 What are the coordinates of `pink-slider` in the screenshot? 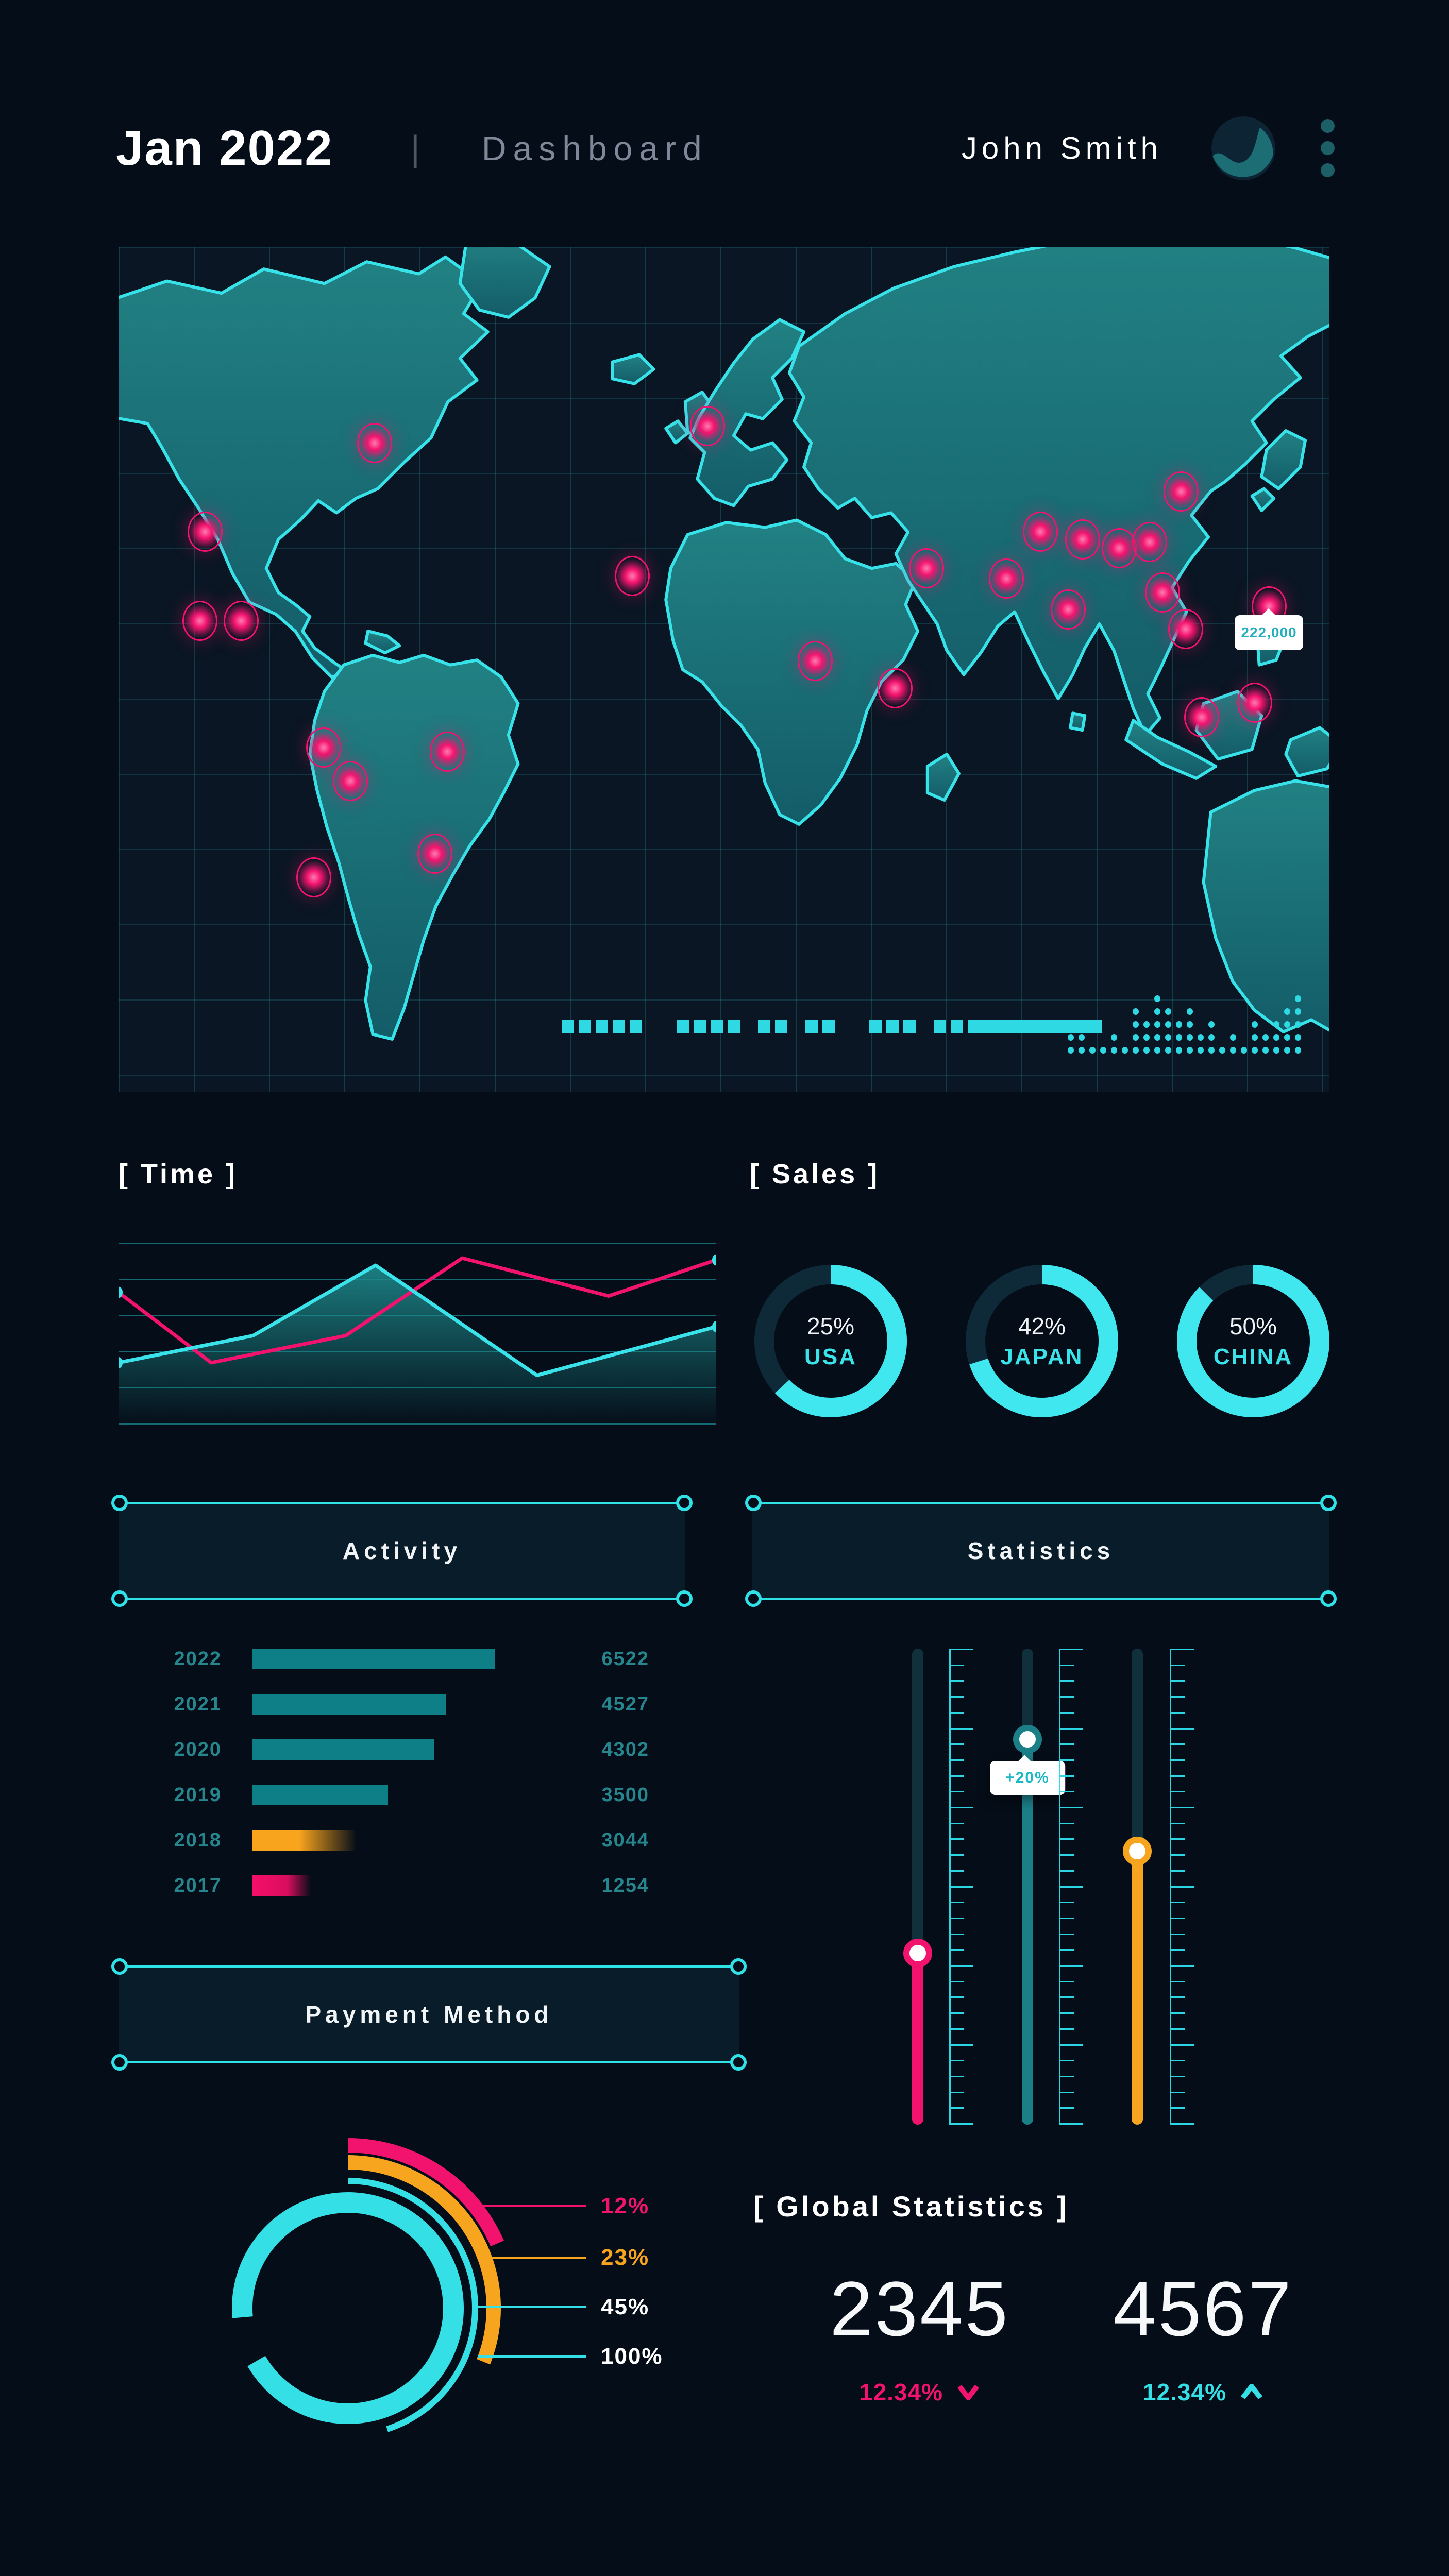 It's located at (917, 1887).